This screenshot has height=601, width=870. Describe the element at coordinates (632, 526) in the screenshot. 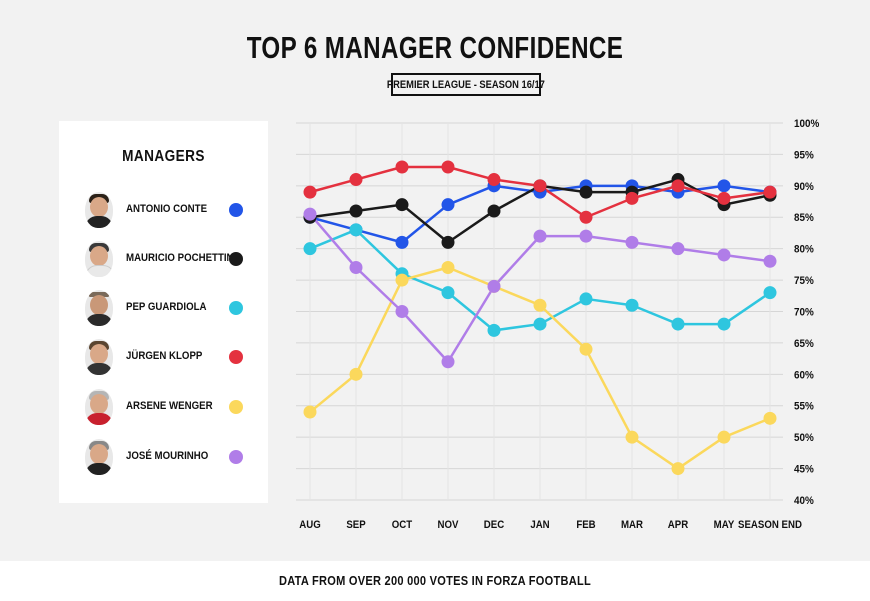

I see `x-tick-label: MAR` at that location.